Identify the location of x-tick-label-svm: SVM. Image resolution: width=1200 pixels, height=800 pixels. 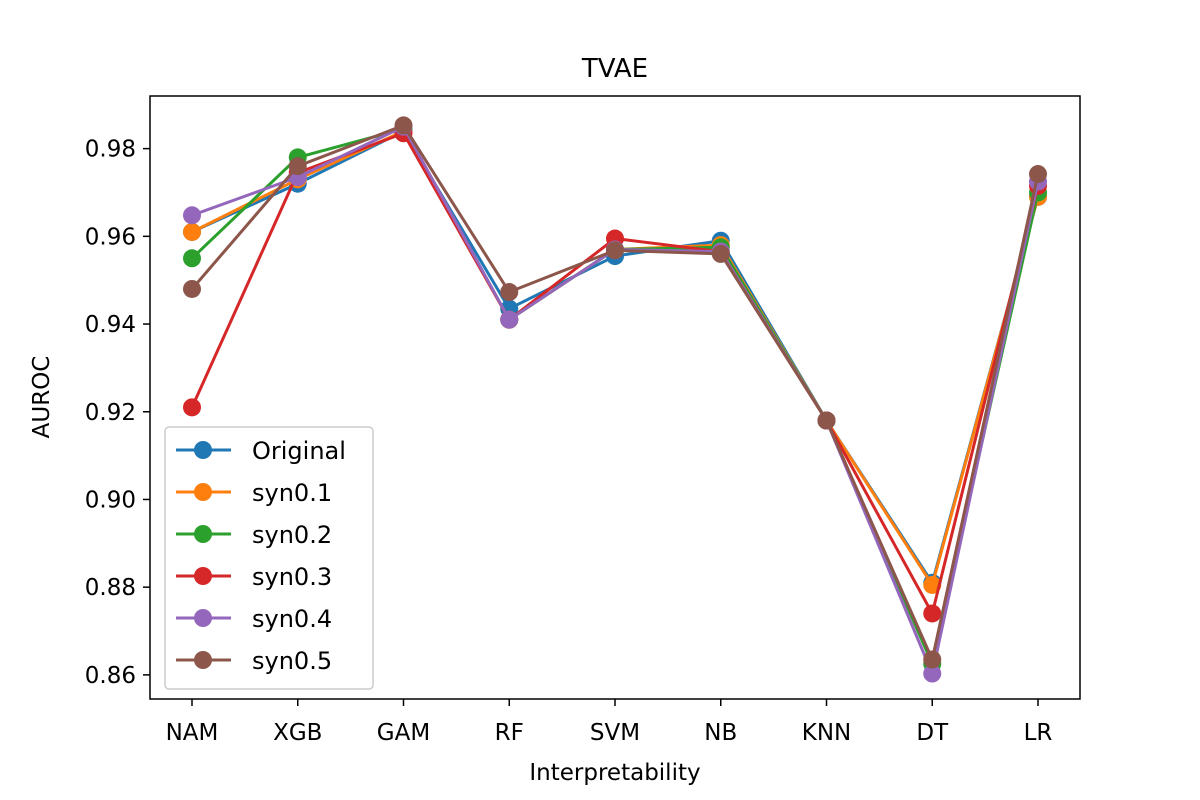
(615, 733).